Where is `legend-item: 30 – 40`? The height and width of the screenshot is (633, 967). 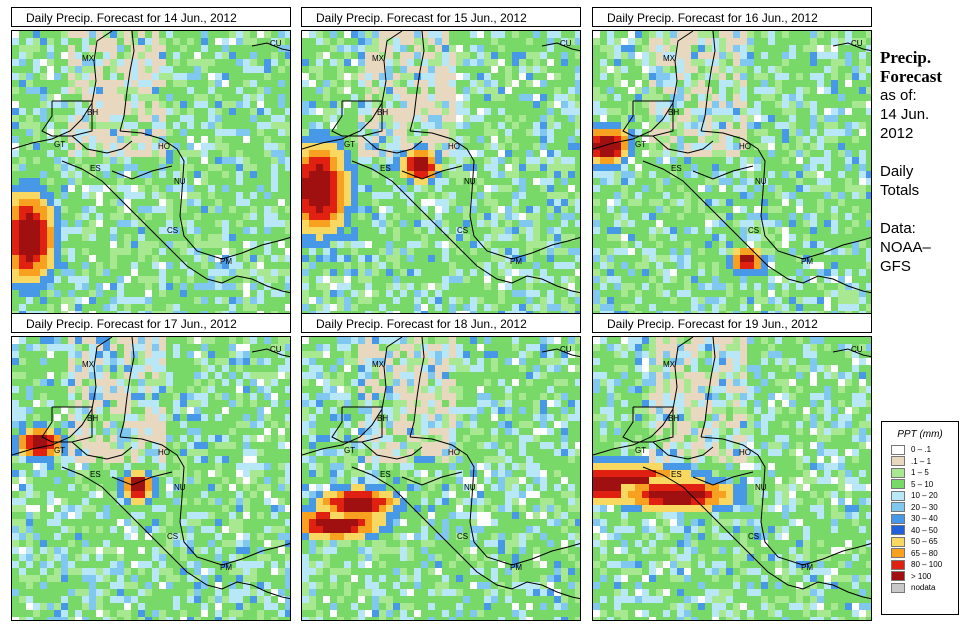
legend-item: 30 – 40 is located at coordinates (920, 519).